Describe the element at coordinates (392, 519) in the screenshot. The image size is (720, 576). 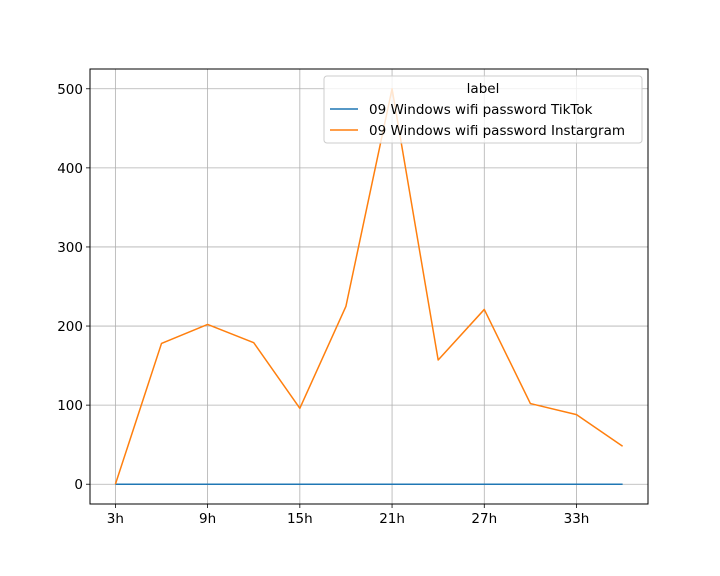
I see `x-tick-label: 21h` at that location.